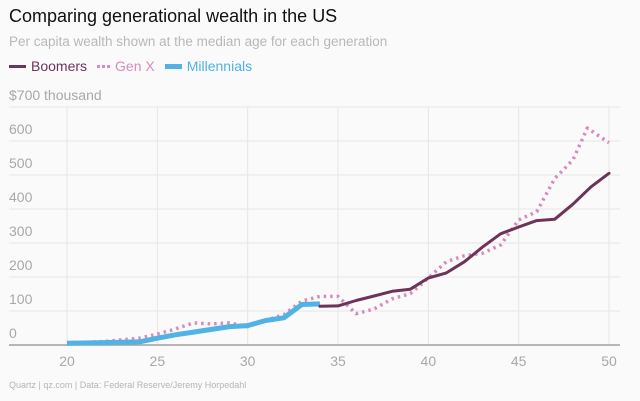  Describe the element at coordinates (17, 66) in the screenshot. I see `legend-swatch-boomers` at that location.